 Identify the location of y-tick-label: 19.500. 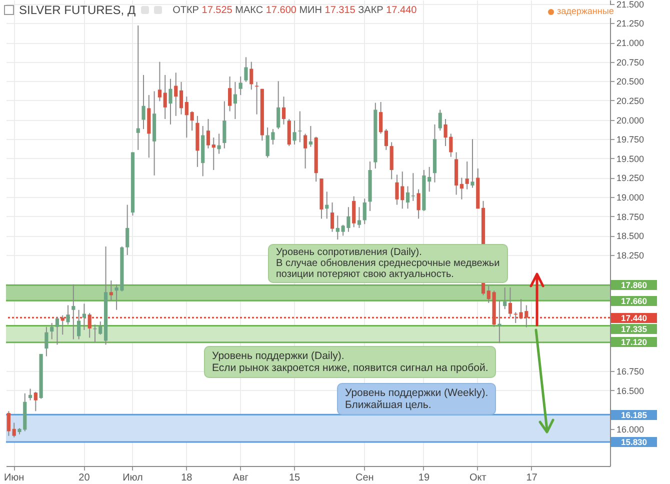
(630, 159).